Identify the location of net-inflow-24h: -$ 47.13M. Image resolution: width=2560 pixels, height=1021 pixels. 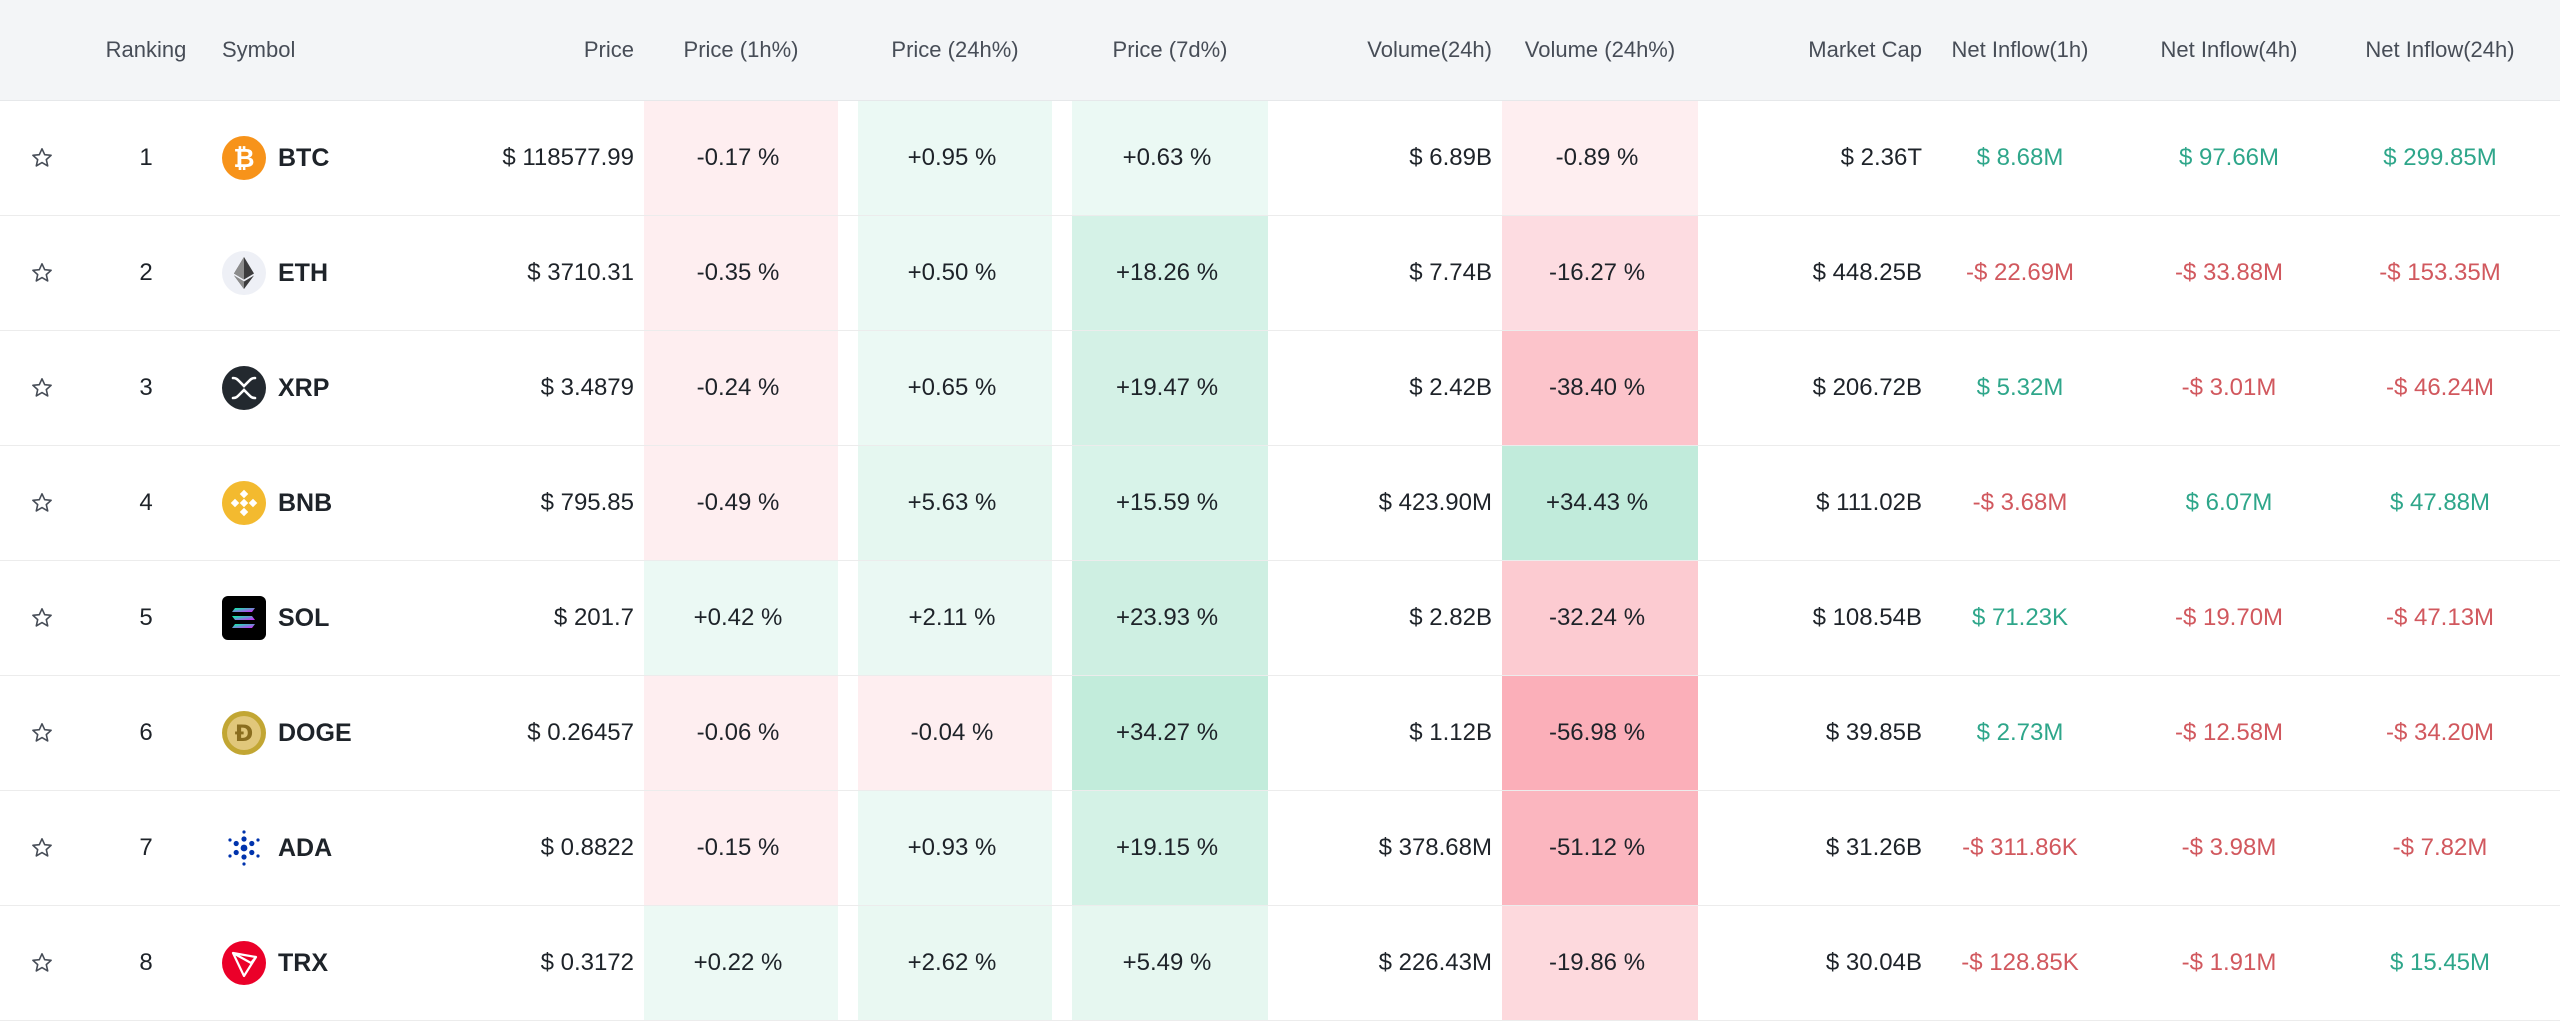
(2440, 617).